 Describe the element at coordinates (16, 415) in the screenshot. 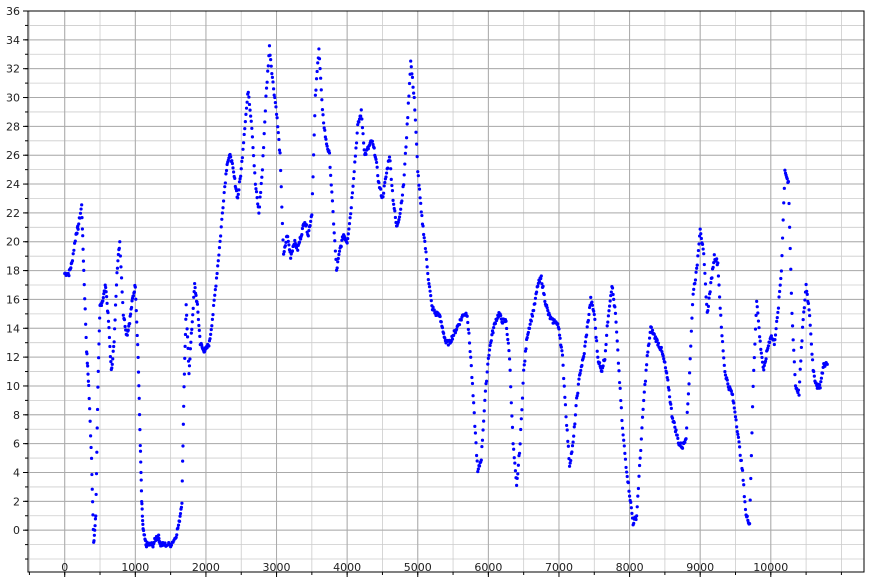

I see `y-tick-label: 8` at that location.